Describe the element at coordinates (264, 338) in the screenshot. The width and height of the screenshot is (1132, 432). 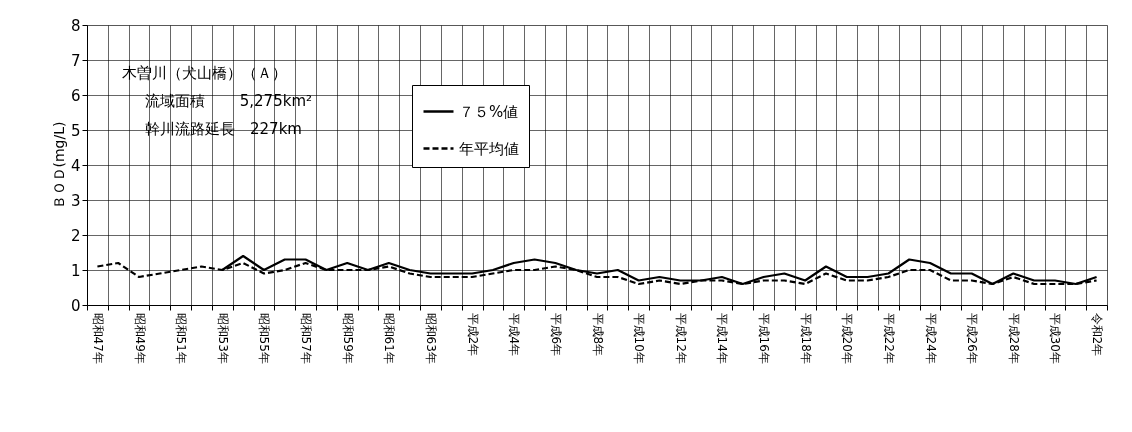
I see `x-tick-label: 昭和55年` at that location.